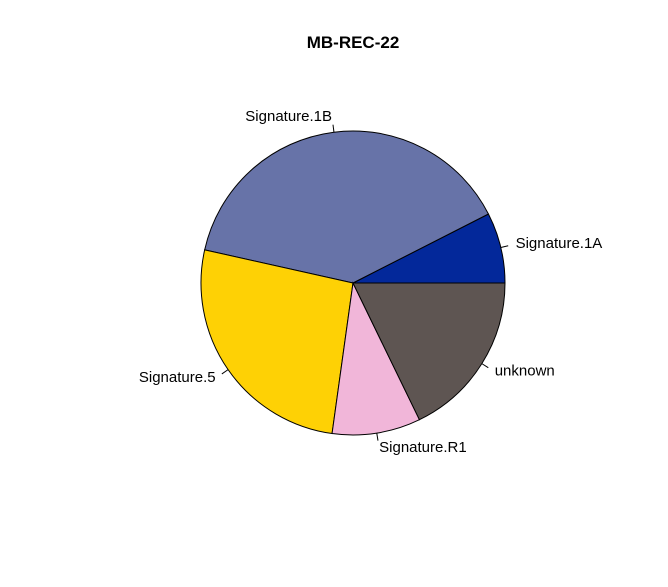 The width and height of the screenshot is (668, 587). What do you see at coordinates (485, 366) in the screenshot?
I see `pie-tick-unknown` at bounding box center [485, 366].